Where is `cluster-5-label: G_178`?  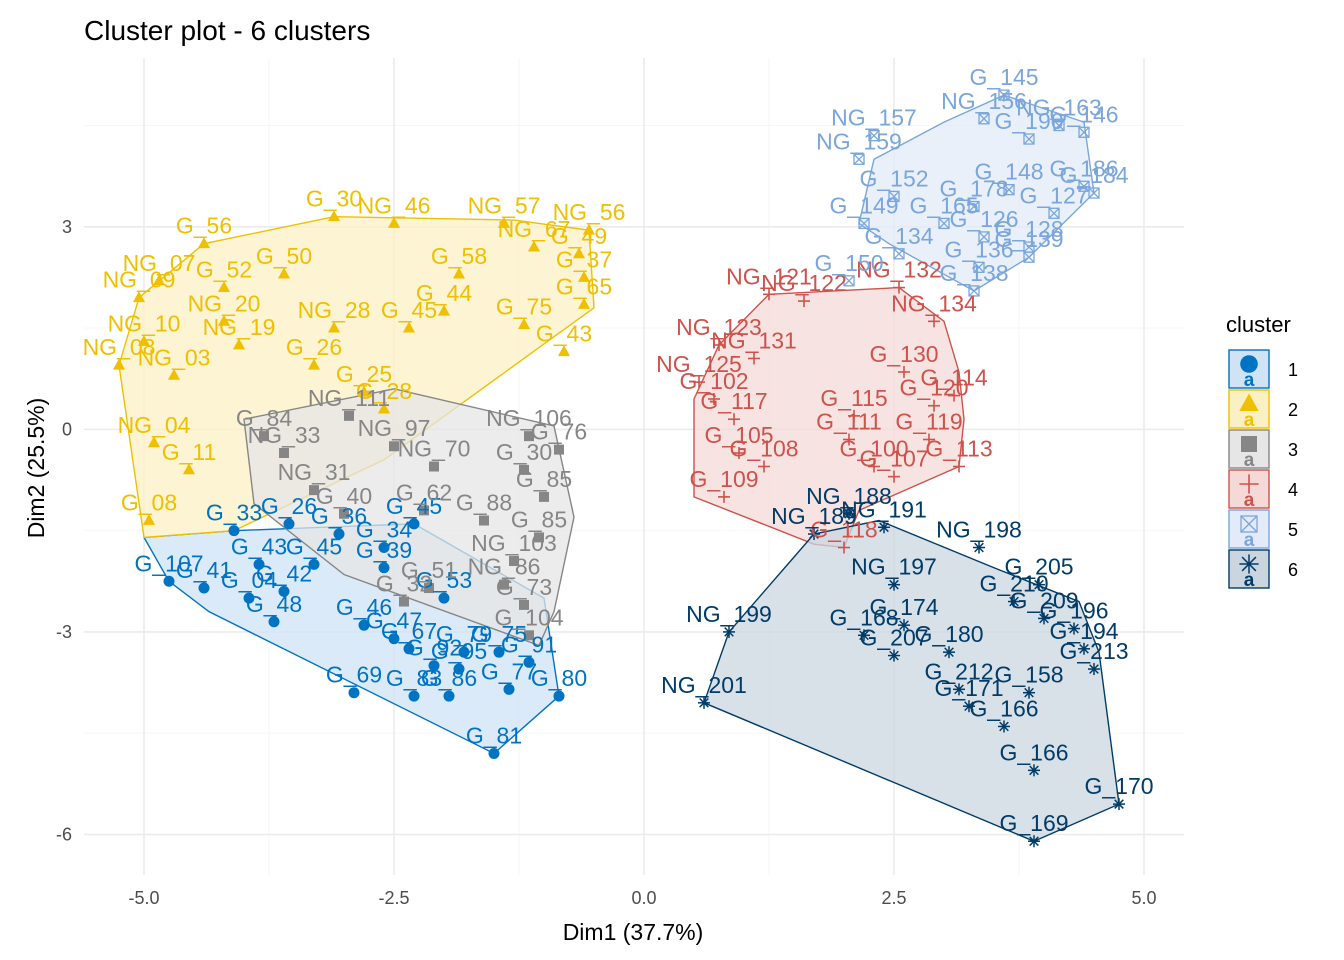
cluster-5-label: G_178 is located at coordinates (973, 189).